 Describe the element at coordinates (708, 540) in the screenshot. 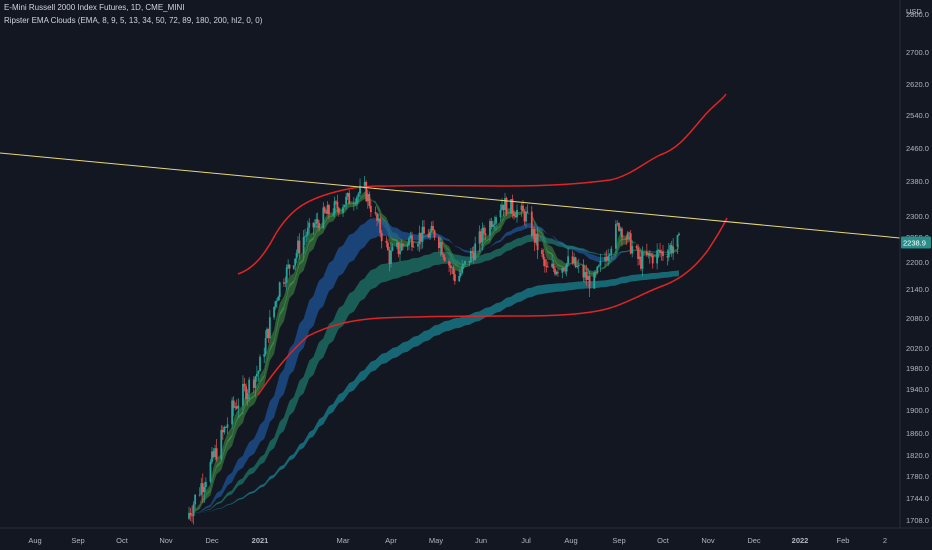

I see `x-tick-label: Nov` at that location.